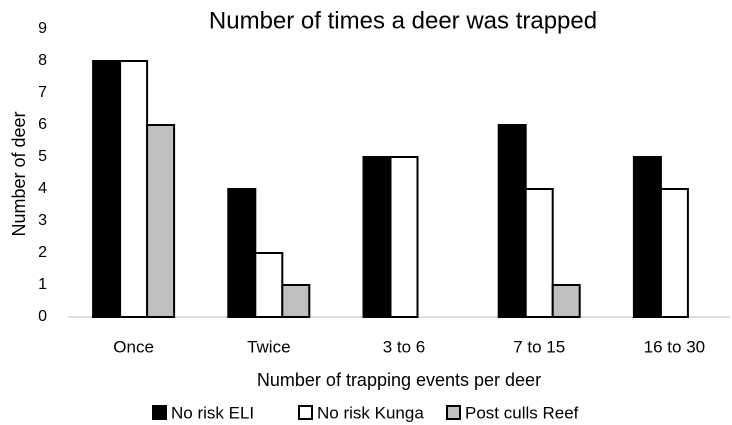  I want to click on legend-label: No risk Kunga, so click(370, 412).